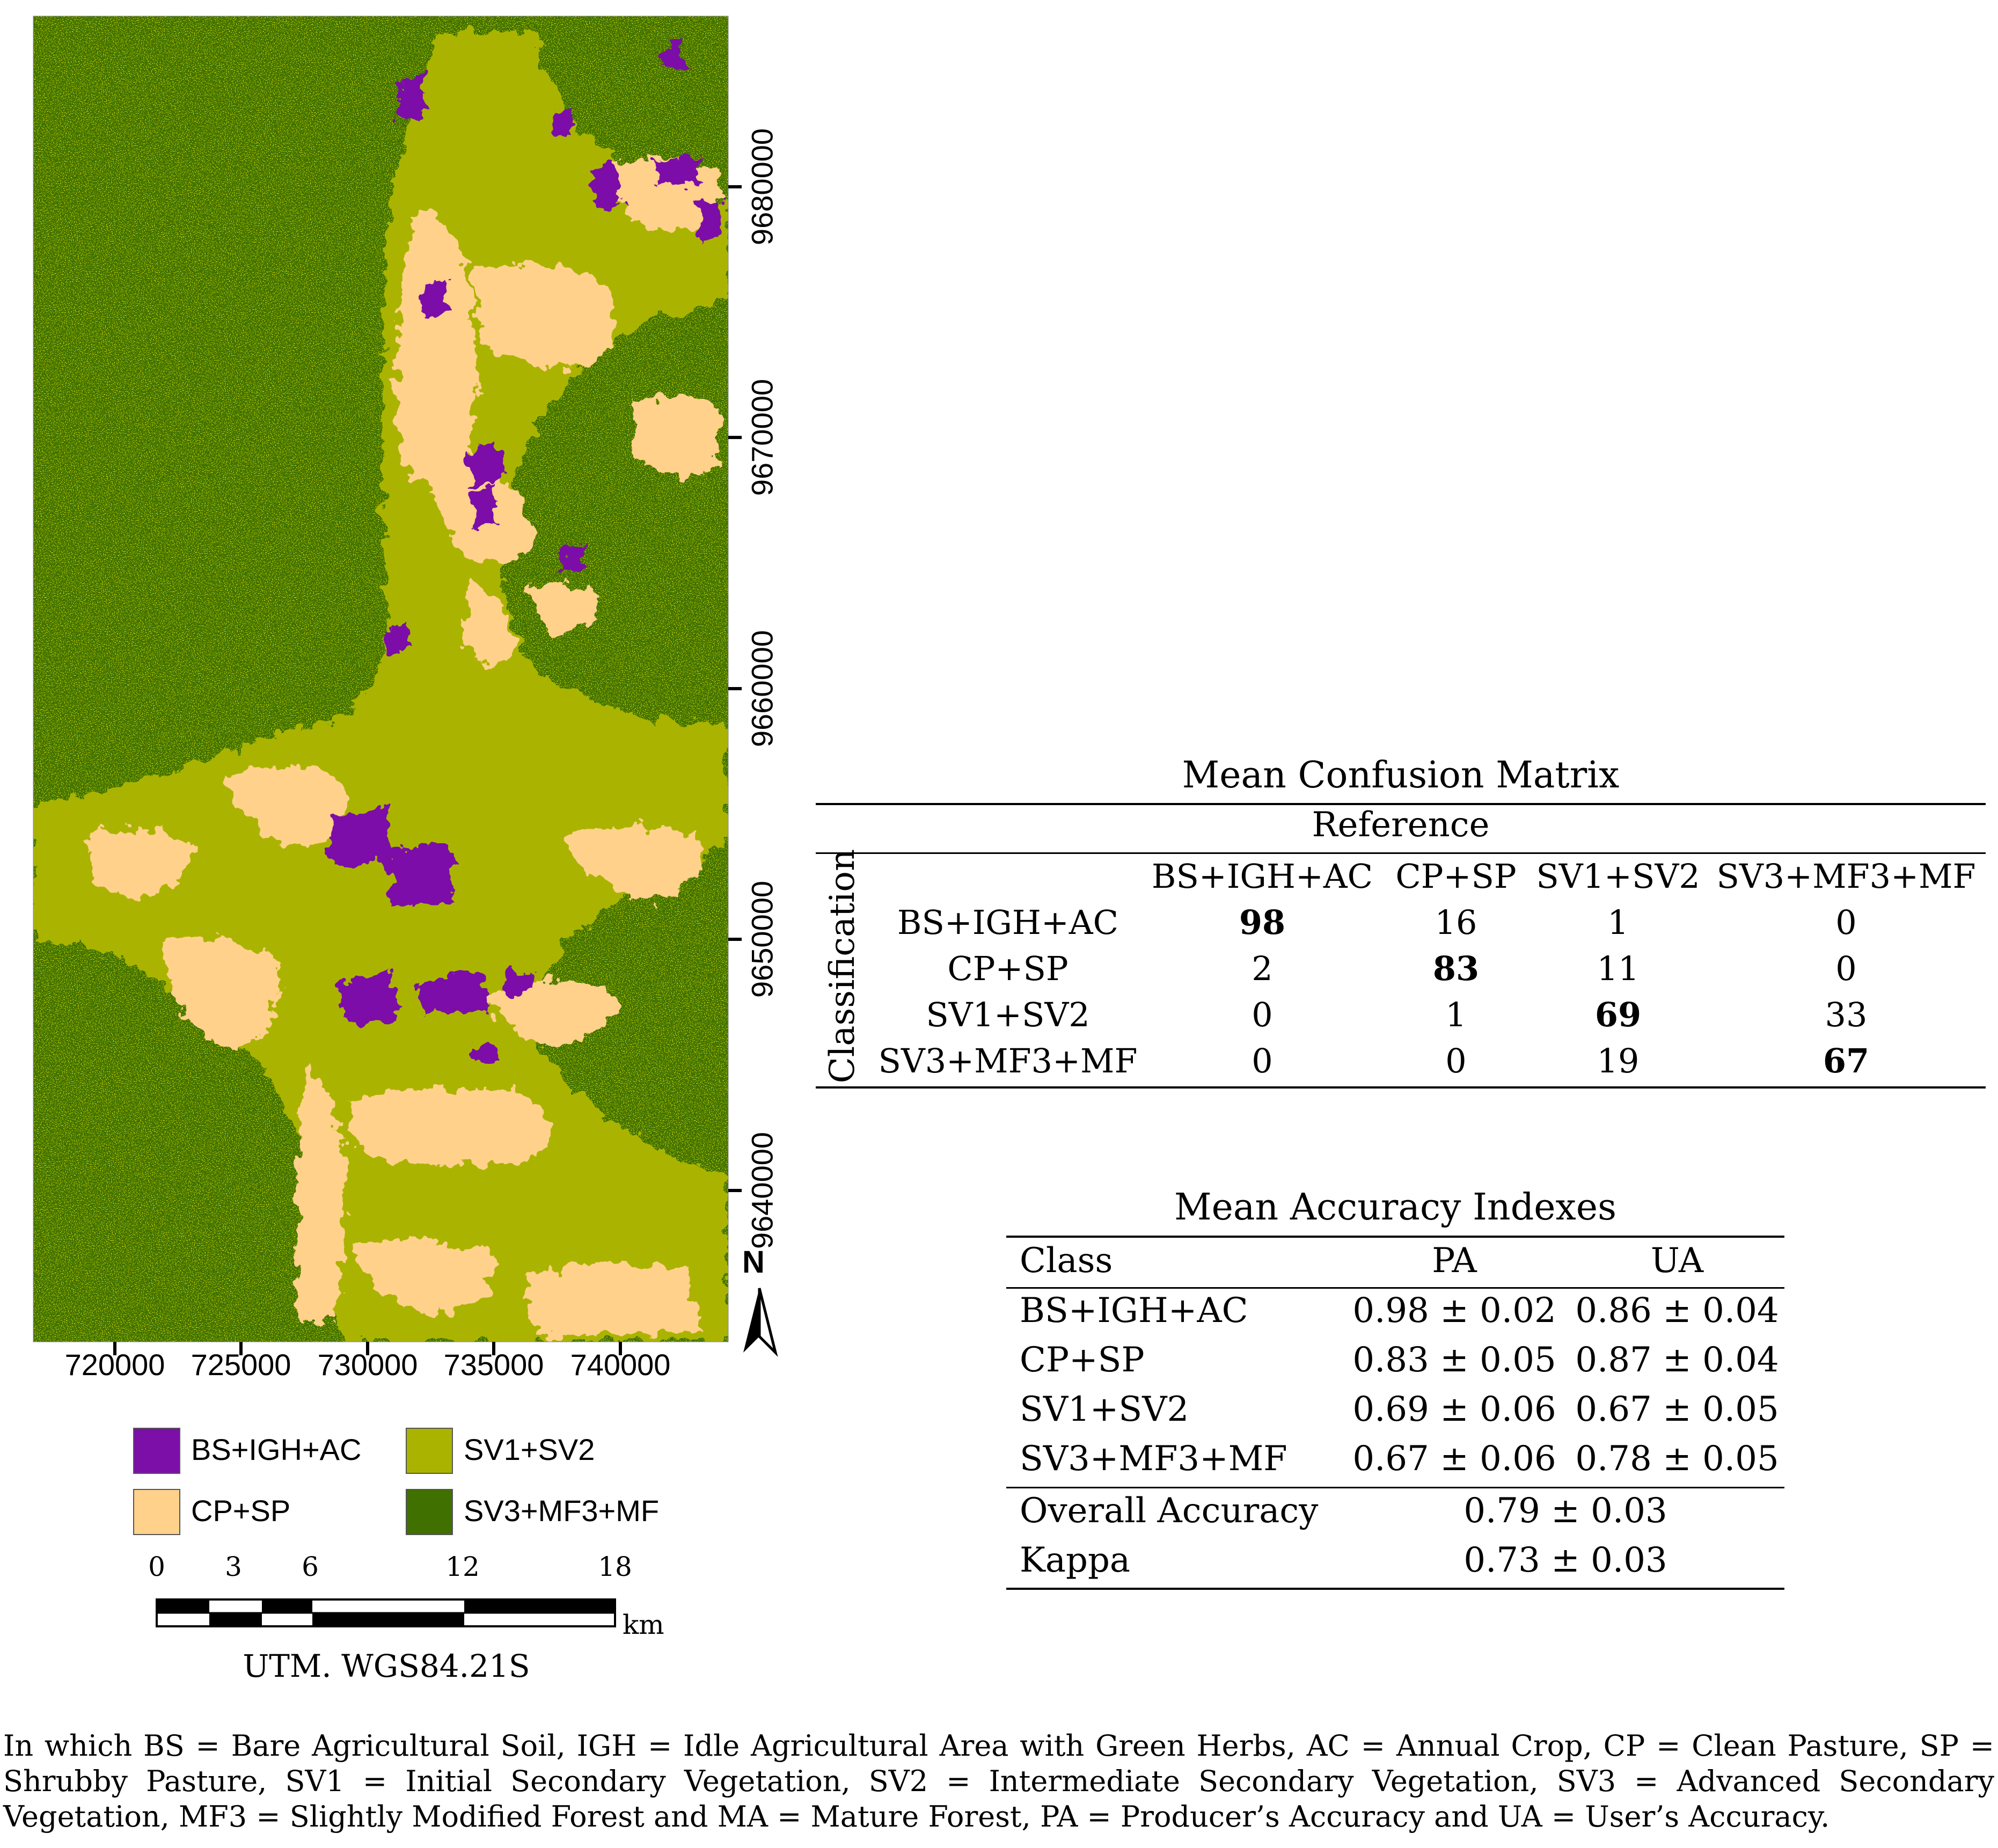 The width and height of the screenshot is (1998, 1848). What do you see at coordinates (1454, 1459) in the screenshot?
I see `acc-pa: 0.67 ± 0.06` at bounding box center [1454, 1459].